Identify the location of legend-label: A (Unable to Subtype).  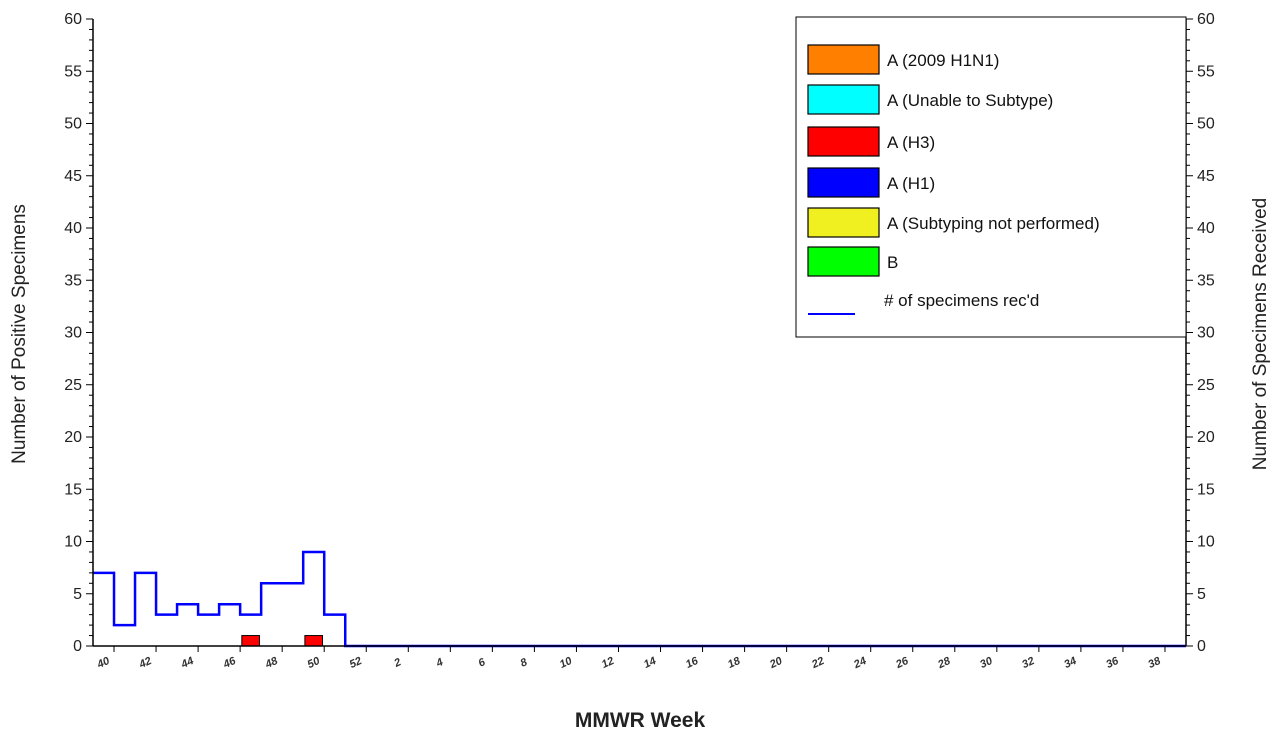
(970, 100).